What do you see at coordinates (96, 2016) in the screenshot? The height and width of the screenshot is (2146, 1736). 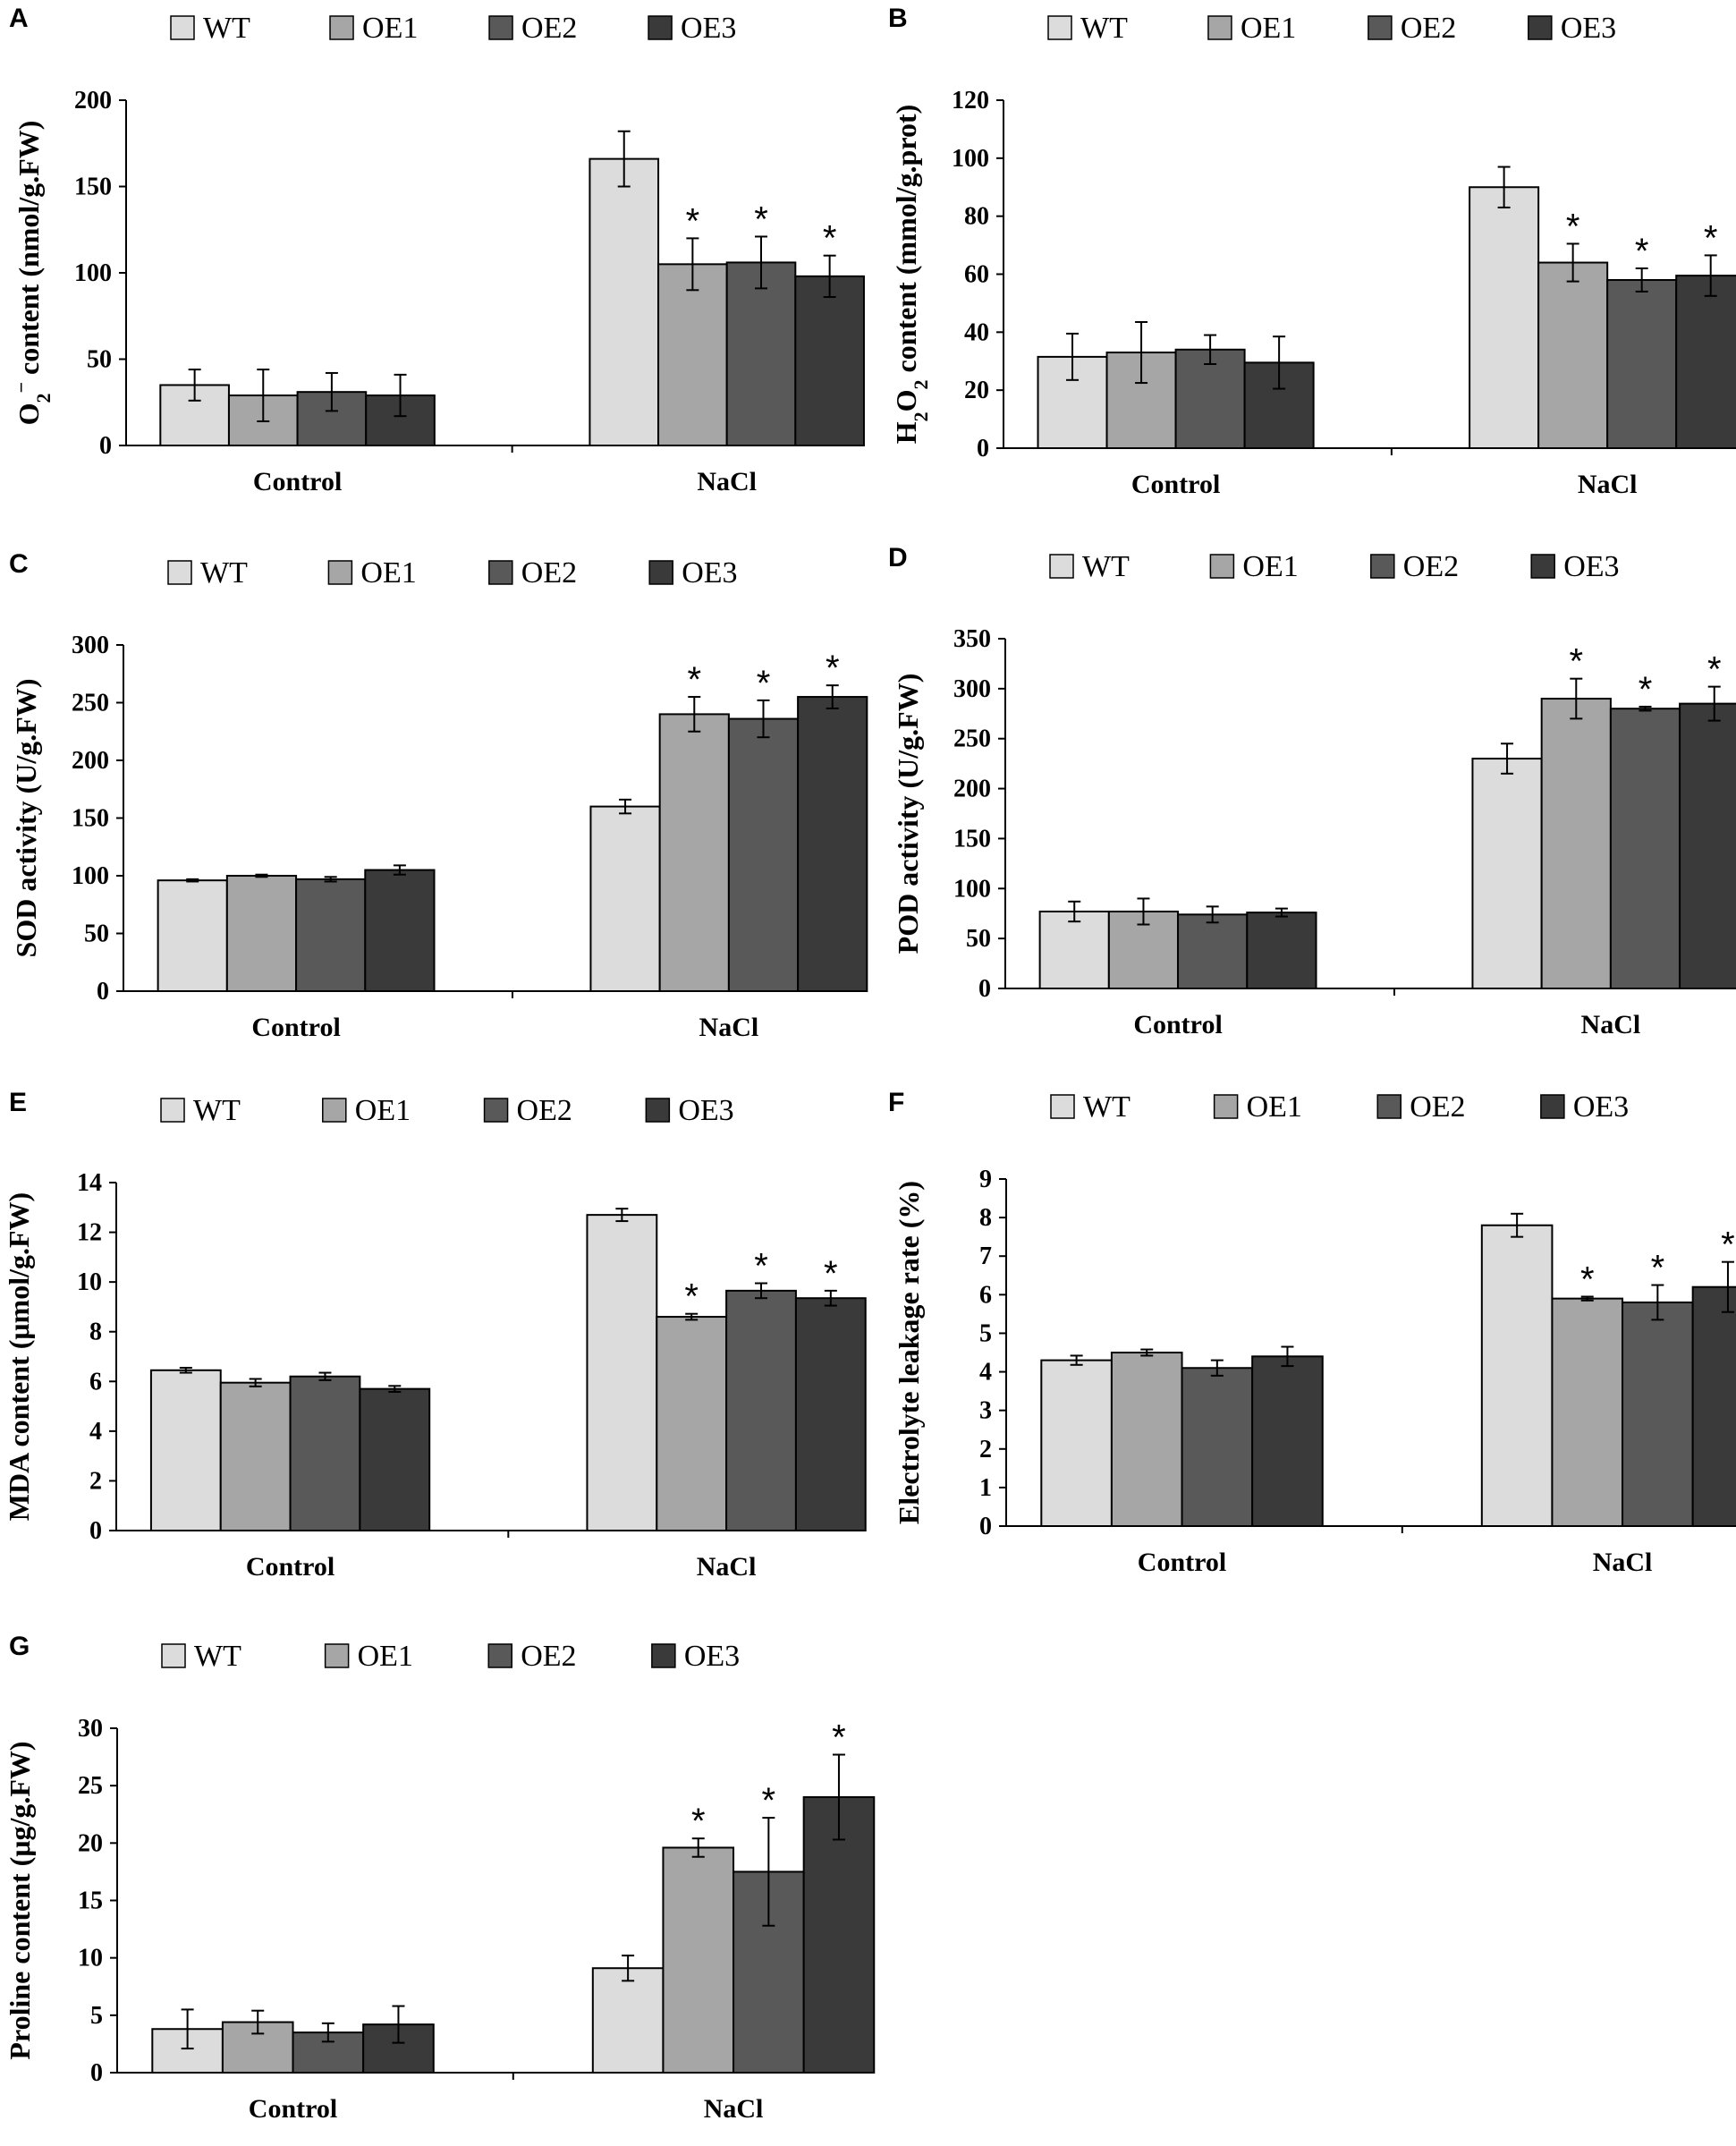 I see `y-tick-label: 5` at bounding box center [96, 2016].